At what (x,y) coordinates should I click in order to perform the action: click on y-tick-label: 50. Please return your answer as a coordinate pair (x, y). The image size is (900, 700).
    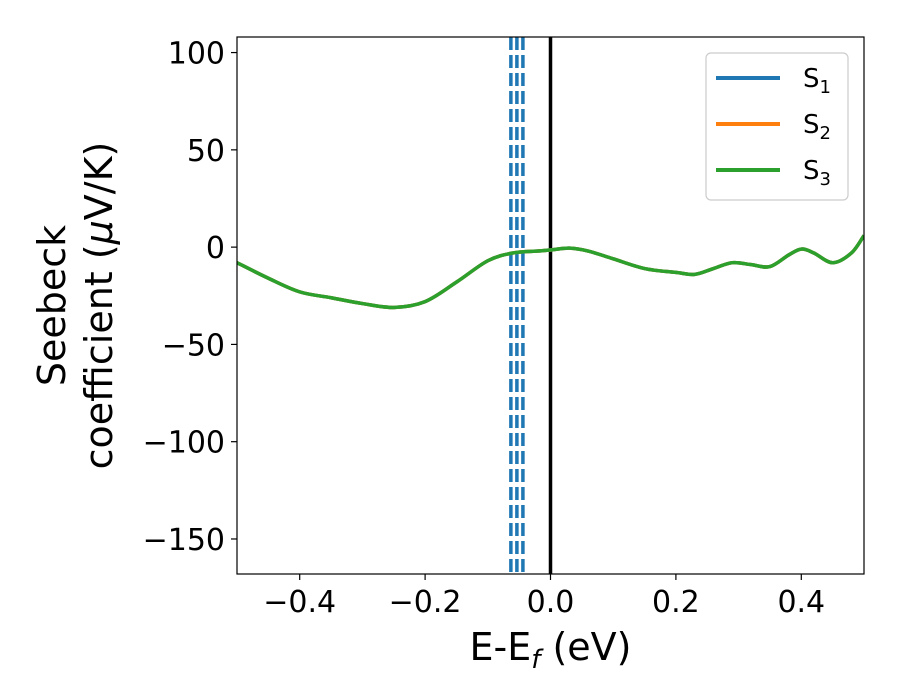
    Looking at the image, I should click on (206, 151).